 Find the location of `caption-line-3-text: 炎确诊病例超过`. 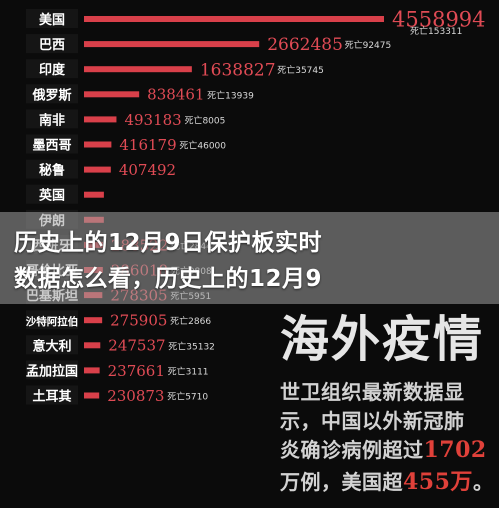

caption-line-3-text: 炎确诊病例超过 is located at coordinates (352, 450).